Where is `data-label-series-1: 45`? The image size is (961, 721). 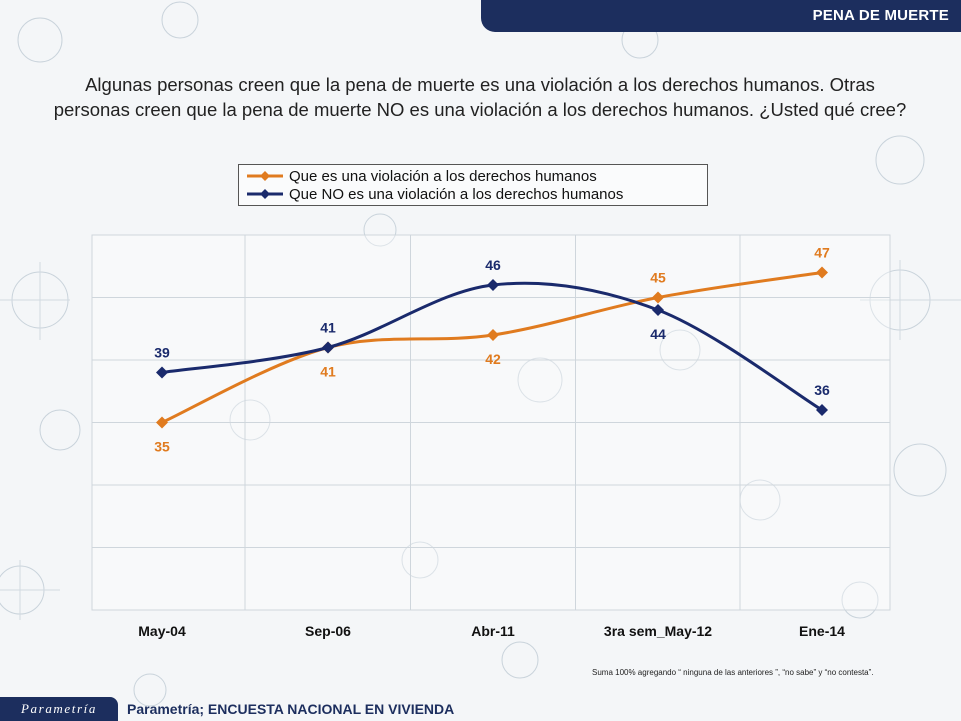 data-label-series-1: 45 is located at coordinates (658, 278).